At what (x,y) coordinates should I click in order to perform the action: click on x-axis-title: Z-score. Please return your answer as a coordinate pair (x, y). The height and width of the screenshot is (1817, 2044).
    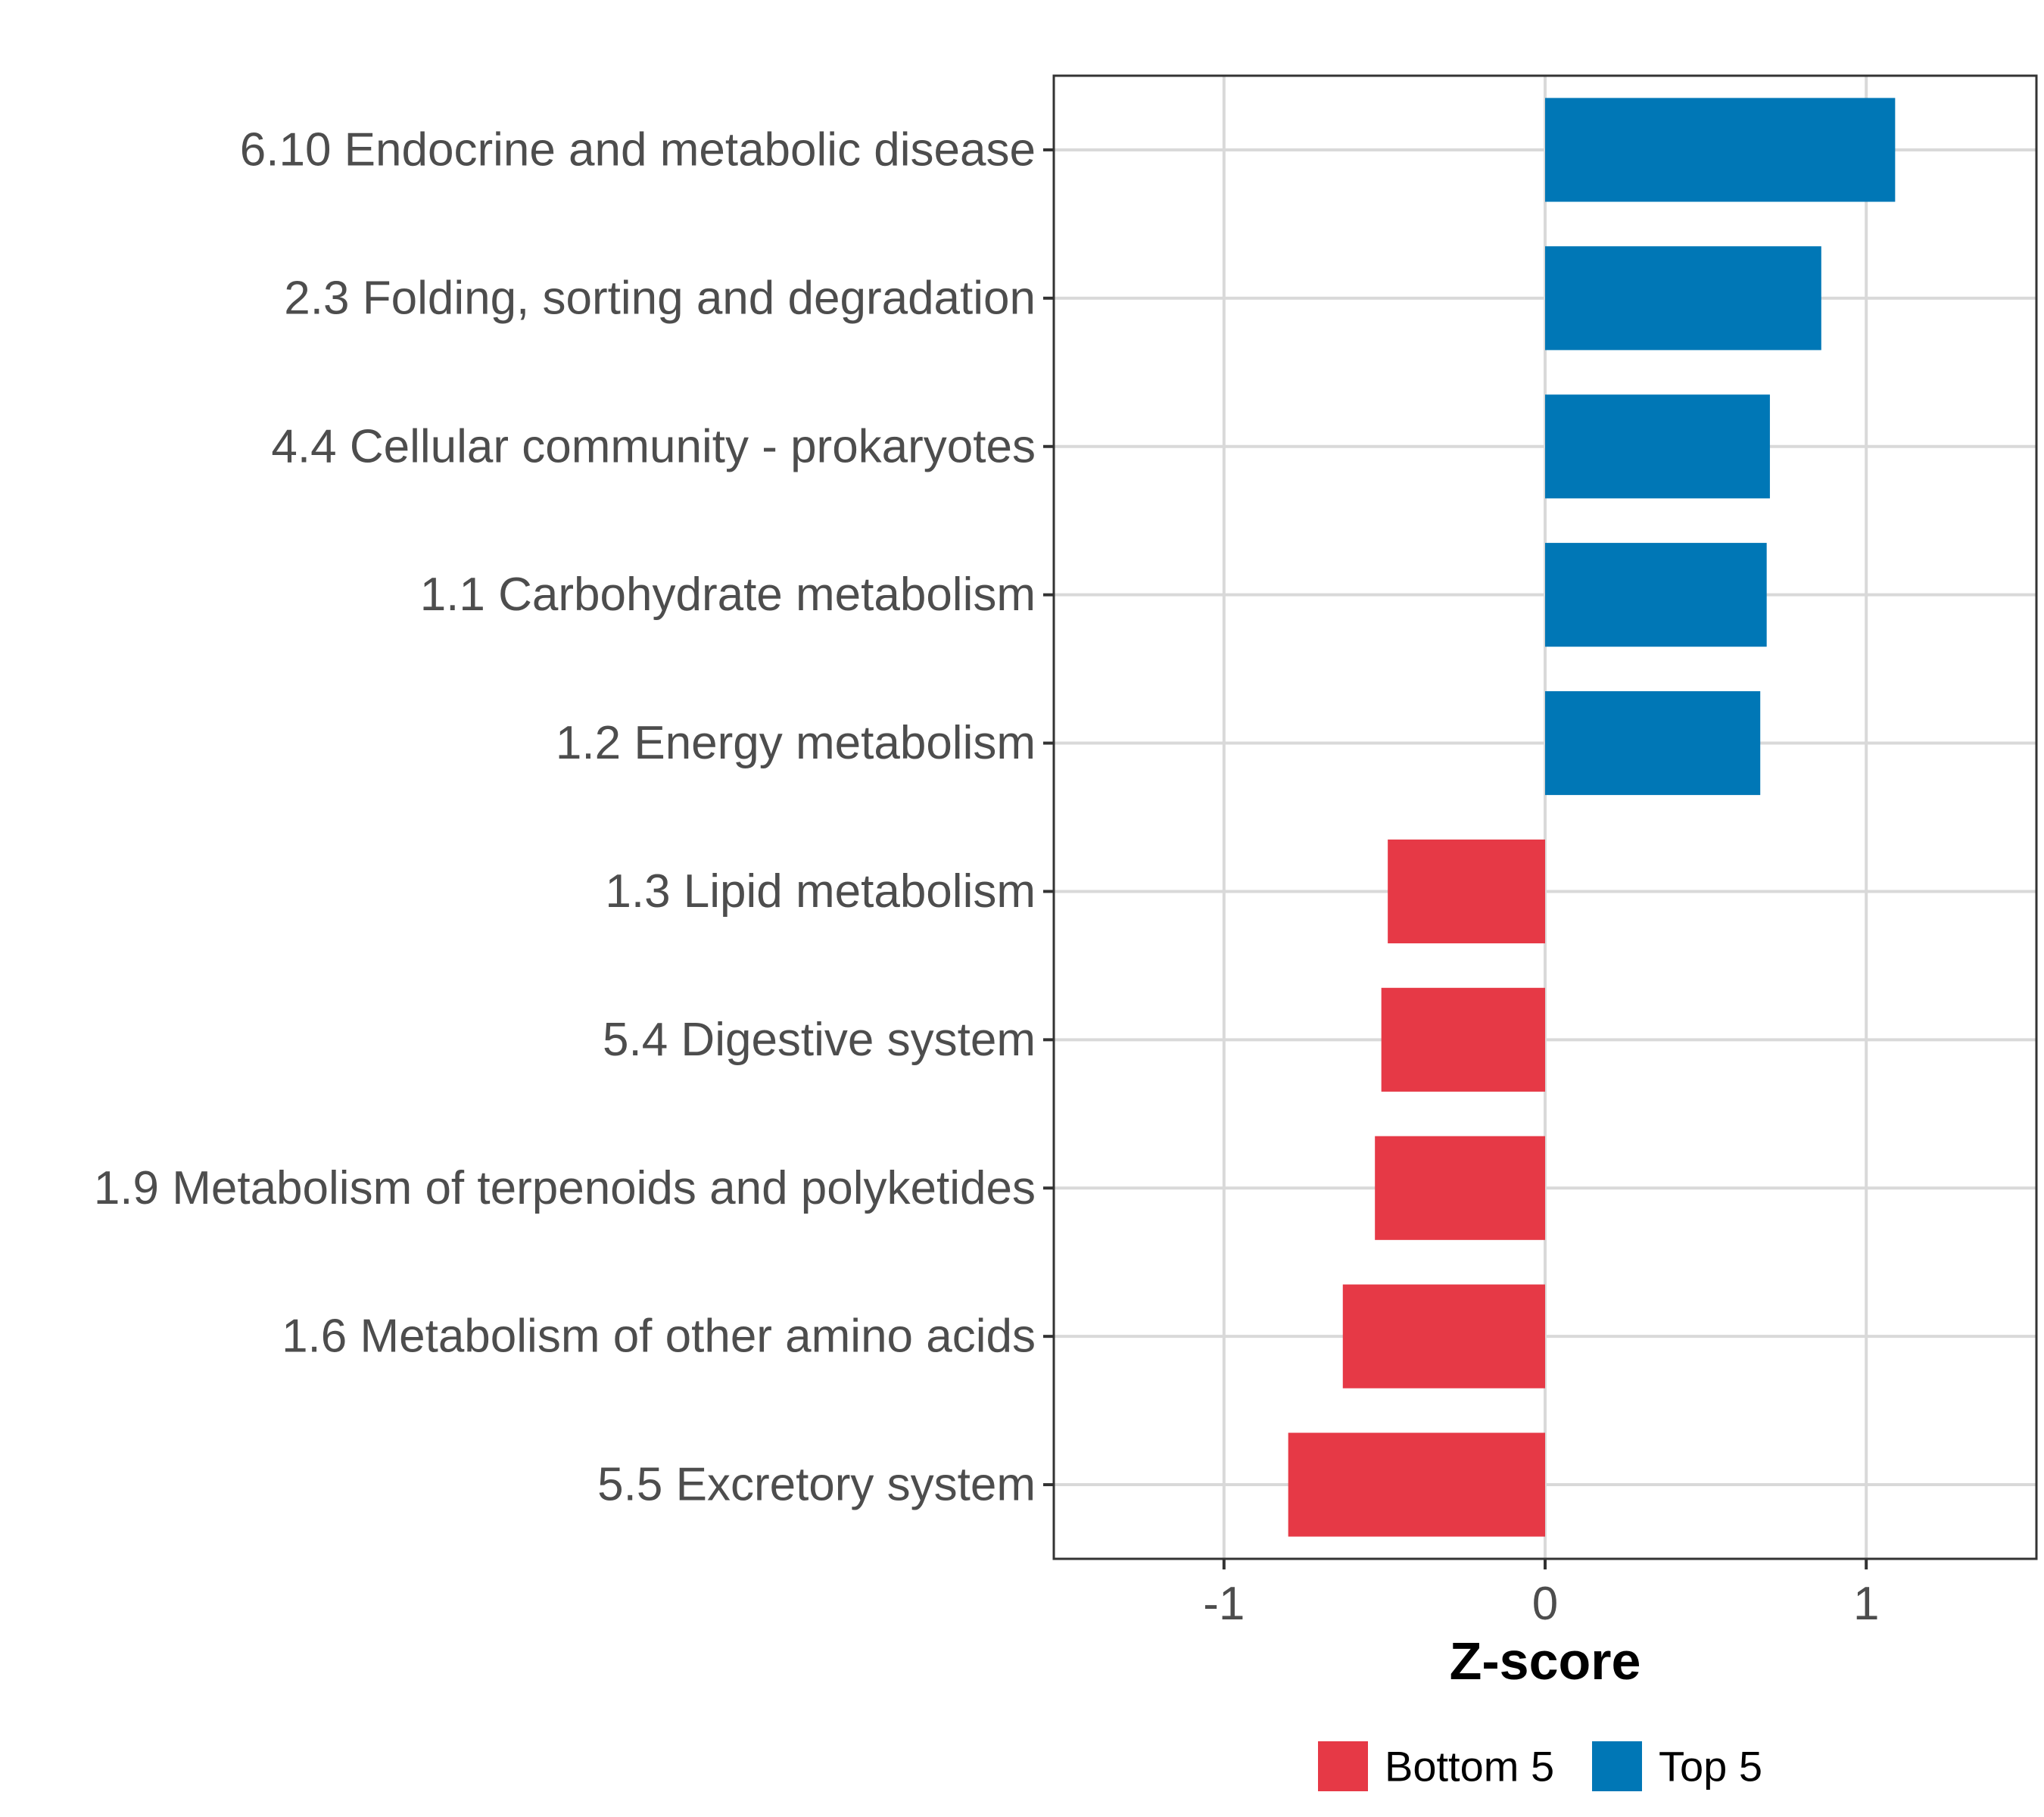
    Looking at the image, I should click on (1545, 1661).